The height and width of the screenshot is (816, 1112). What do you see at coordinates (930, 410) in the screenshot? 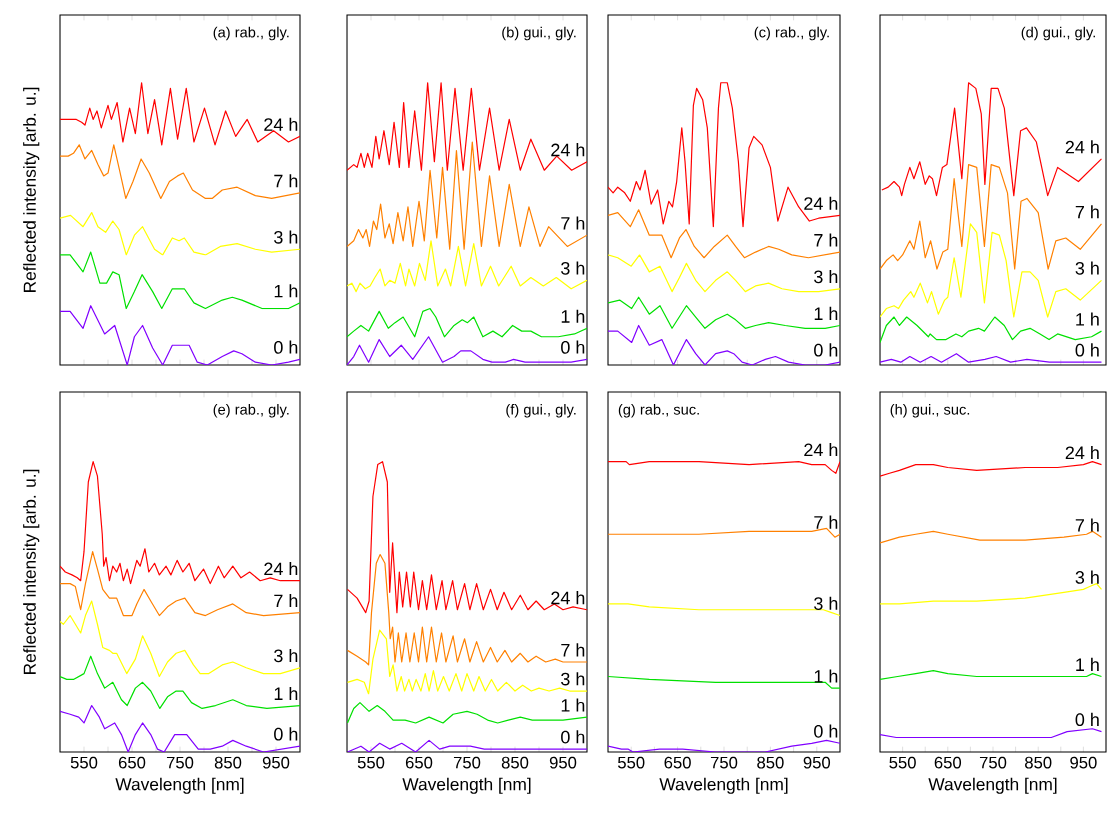
I see `chart-title: (h) gui., suc.` at bounding box center [930, 410].